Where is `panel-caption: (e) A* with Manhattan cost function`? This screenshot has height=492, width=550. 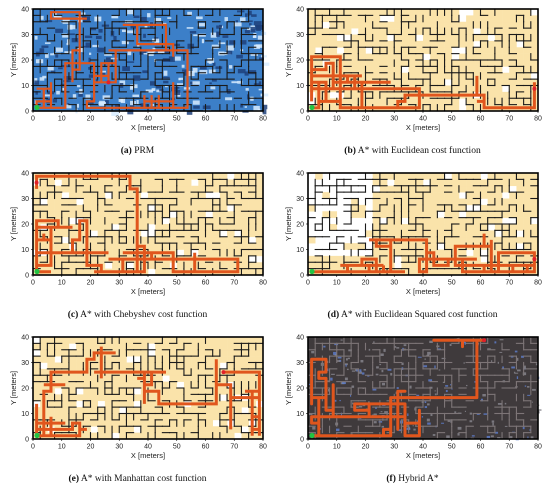
panel-caption: (e) A* with Manhattan cost function is located at coordinates (137, 479).